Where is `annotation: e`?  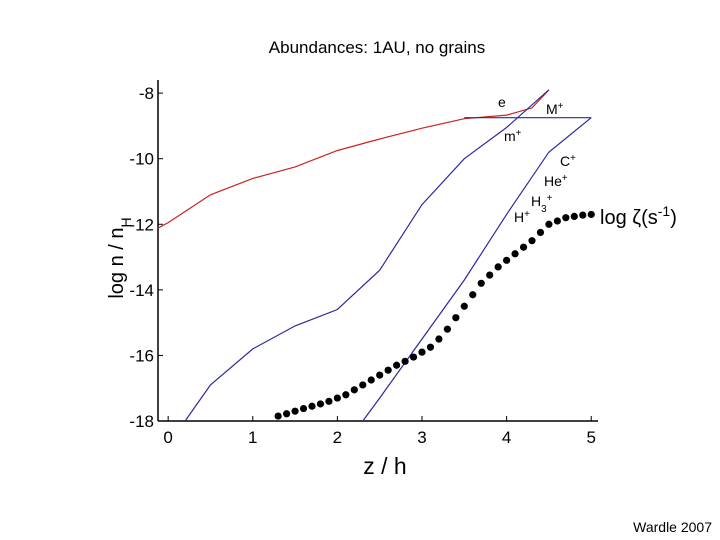 annotation: e is located at coordinates (502, 102).